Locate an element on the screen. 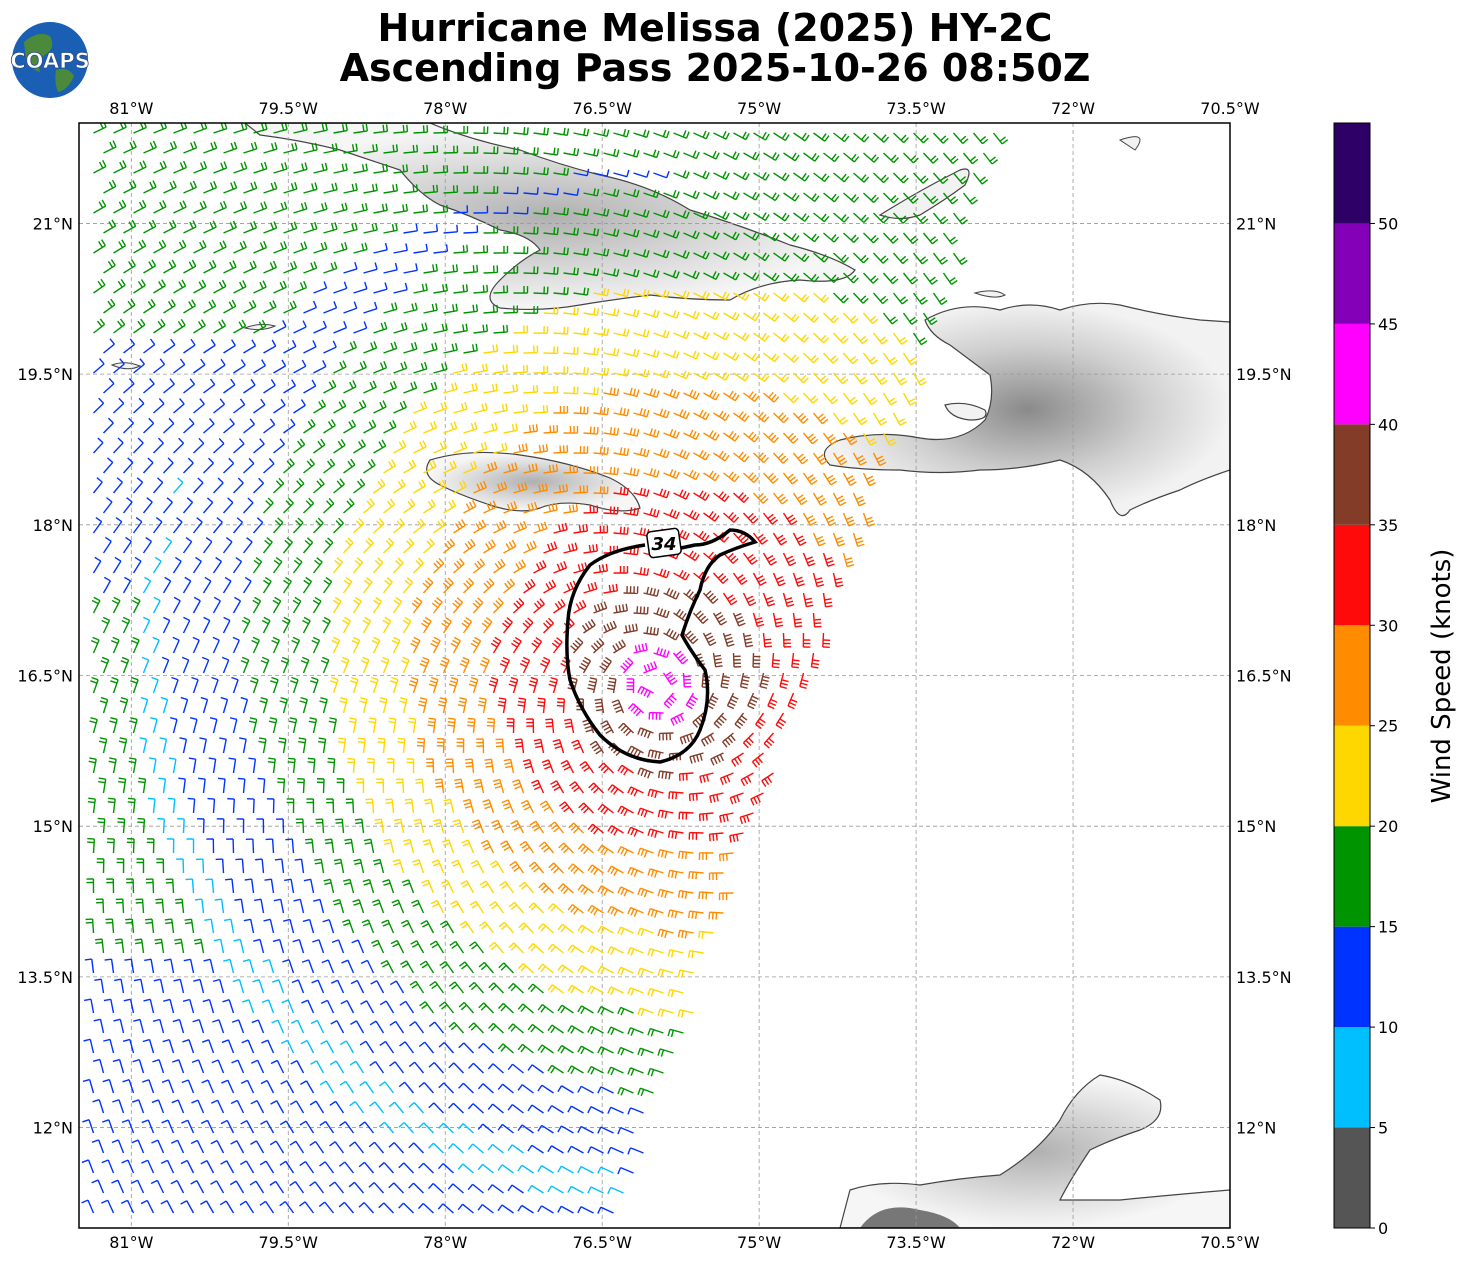 The height and width of the screenshot is (1264, 1470). colorbar-tick-label: 15 is located at coordinates (1388, 927).